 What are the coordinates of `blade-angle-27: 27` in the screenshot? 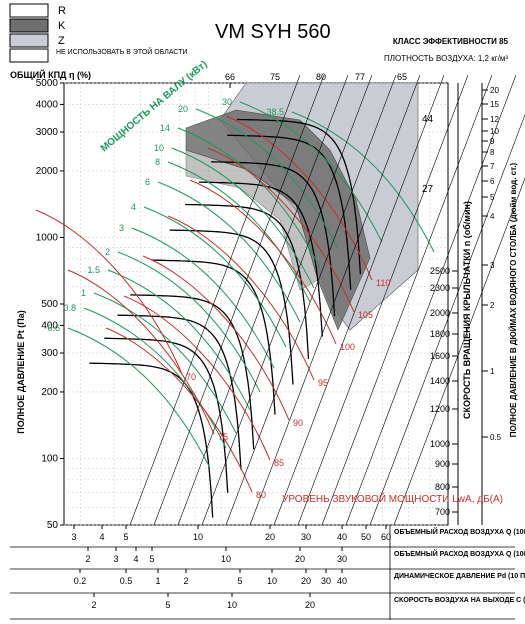 It's located at (428, 189).